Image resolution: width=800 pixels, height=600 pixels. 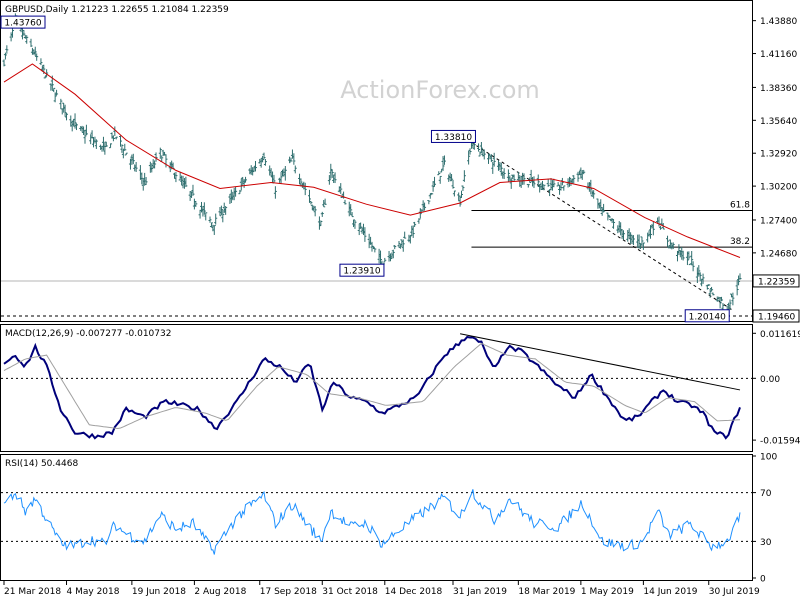 What do you see at coordinates (740, 242) in the screenshot?
I see `fib-label-38-2: 38.2` at bounding box center [740, 242].